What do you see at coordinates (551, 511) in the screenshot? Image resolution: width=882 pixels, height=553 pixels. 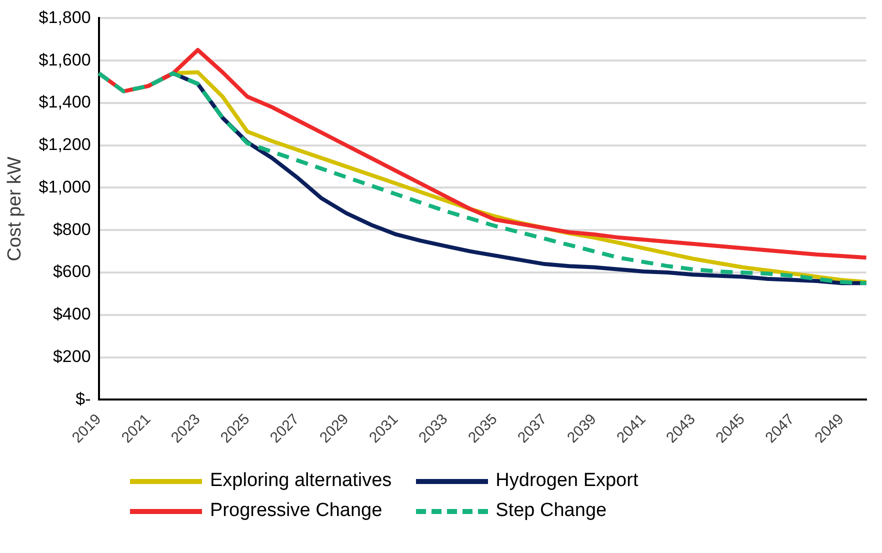 I see `legend-label: Step Change` at bounding box center [551, 511].